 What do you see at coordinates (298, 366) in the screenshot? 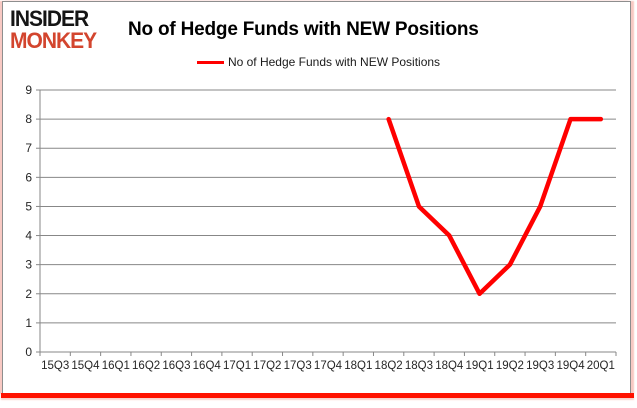
I see `x-tick-label: 17Q3` at bounding box center [298, 366].